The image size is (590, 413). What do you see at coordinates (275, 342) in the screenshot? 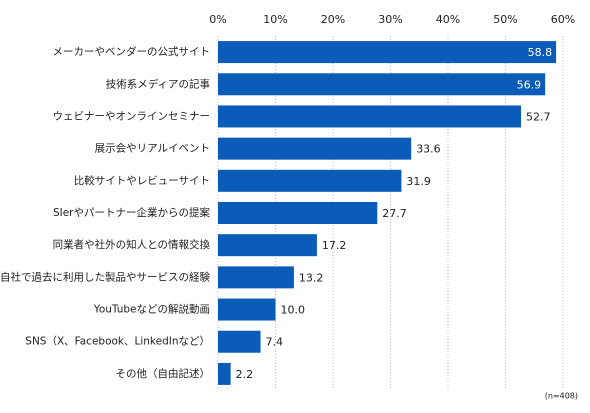
I see `value-label: 7.4` at bounding box center [275, 342].